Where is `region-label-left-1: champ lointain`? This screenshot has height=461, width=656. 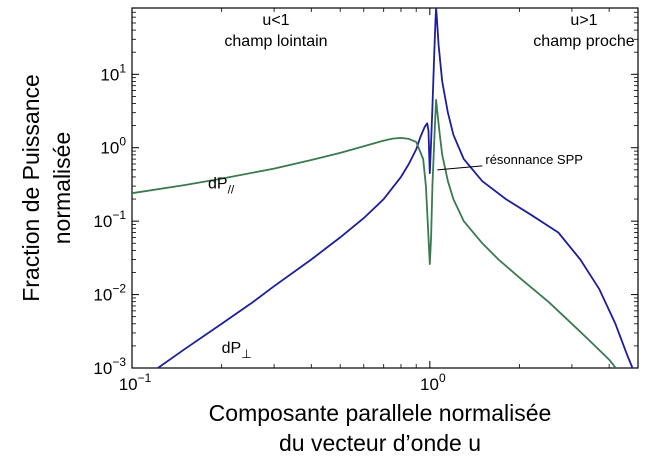 region-label-left-1: champ lointain is located at coordinates (275, 41).